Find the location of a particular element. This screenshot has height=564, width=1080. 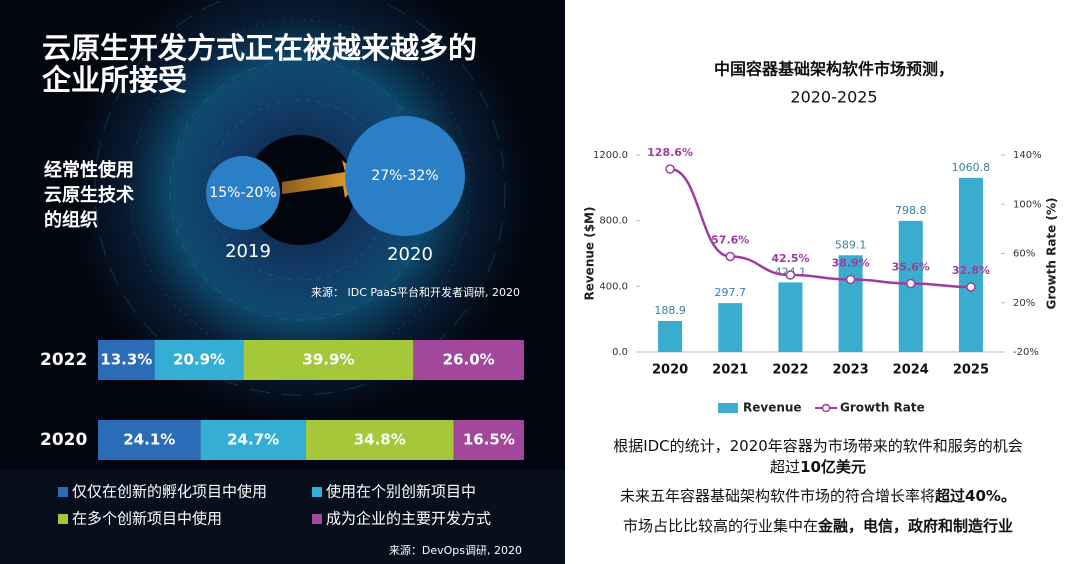

bar-value-label: 1060.8 is located at coordinates (971, 167).